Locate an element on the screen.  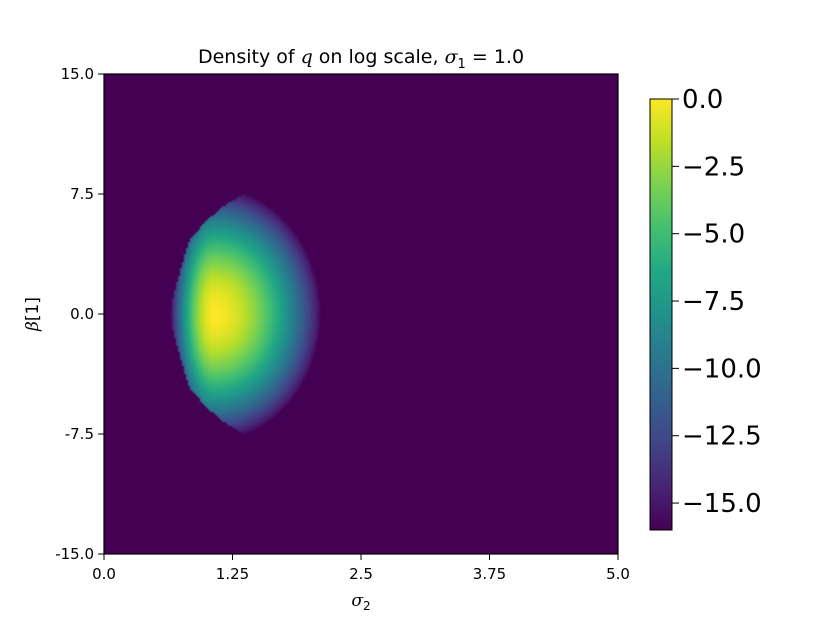
y-tick-label: -7.5 is located at coordinates (79, 434).